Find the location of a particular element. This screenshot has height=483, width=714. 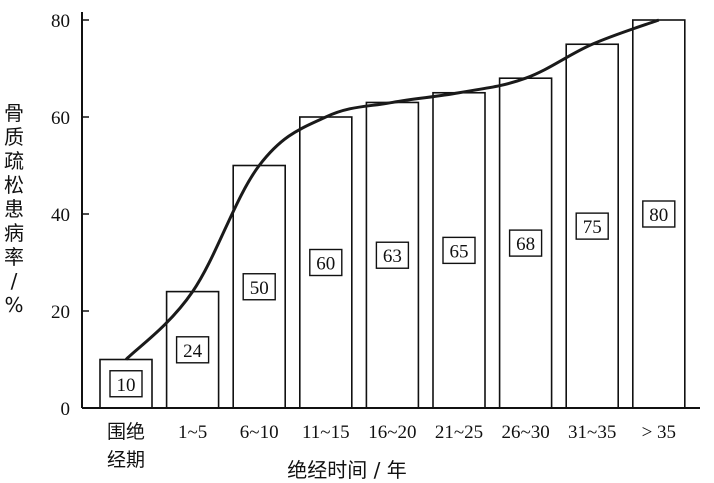

x-tick-label: 16~20 is located at coordinates (392, 432).